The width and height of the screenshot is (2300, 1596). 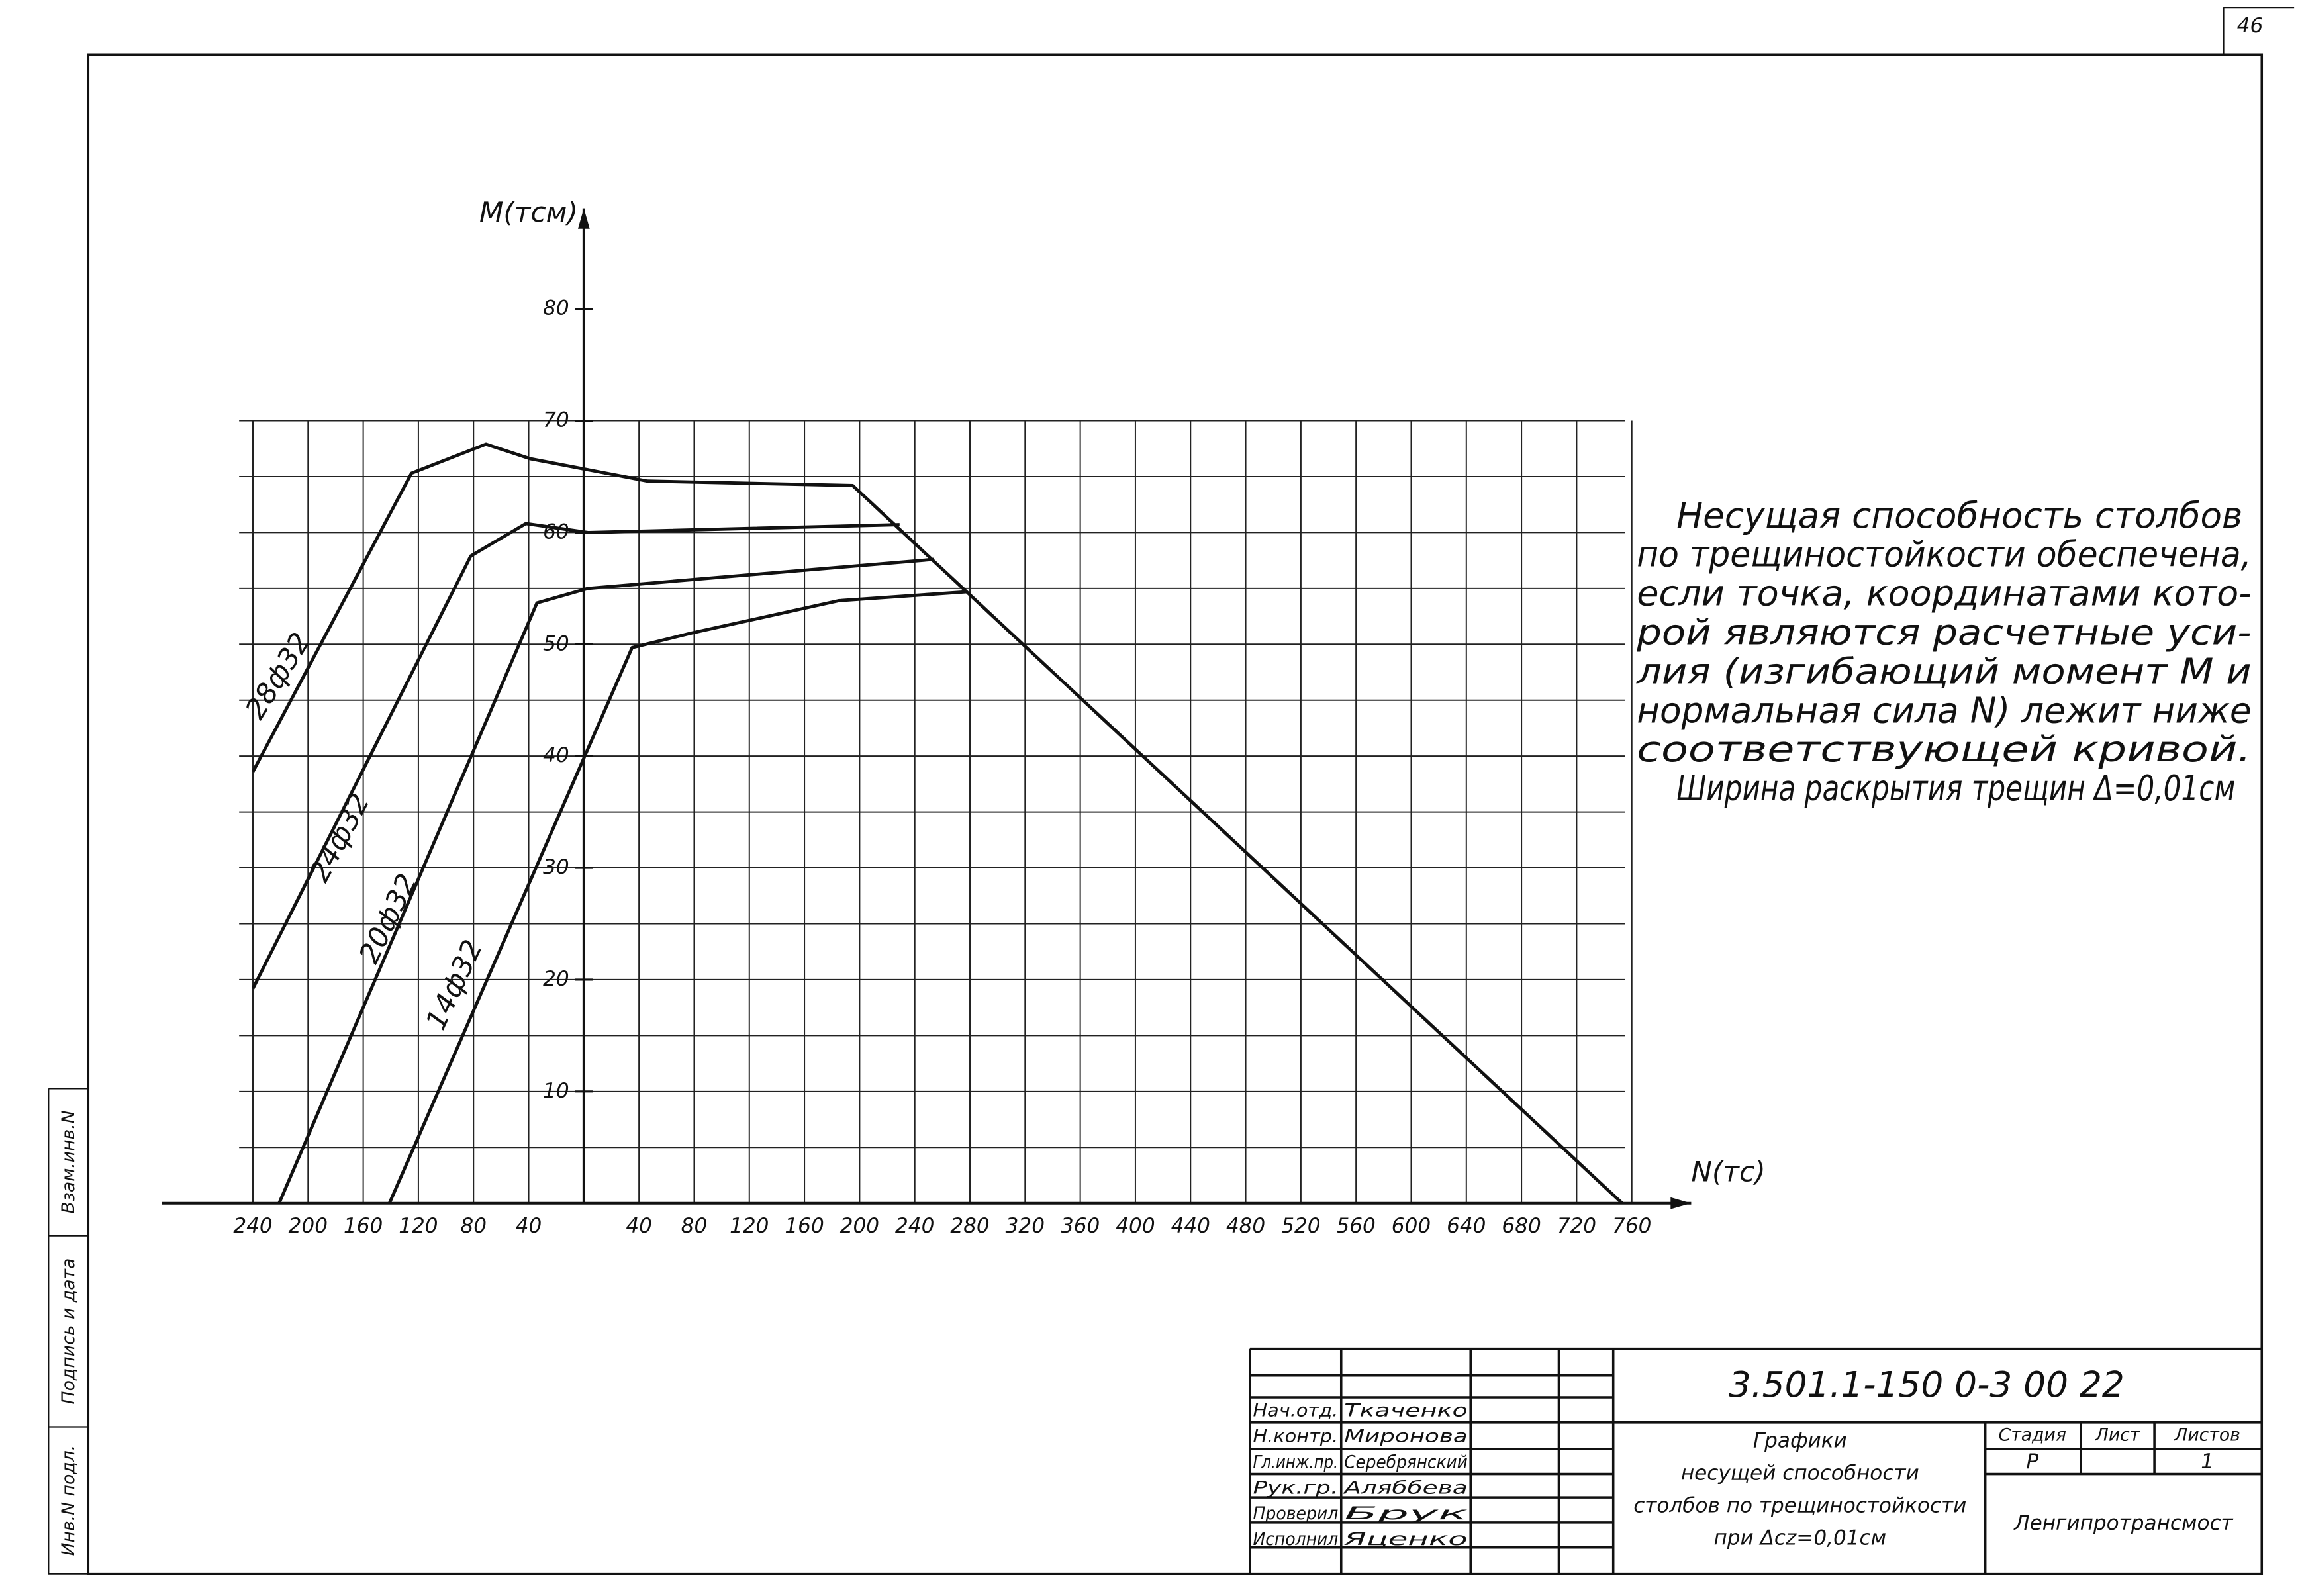 What do you see at coordinates (1799, 1538) in the screenshot?
I see `doc-title: при Δcz=0,01см` at bounding box center [1799, 1538].